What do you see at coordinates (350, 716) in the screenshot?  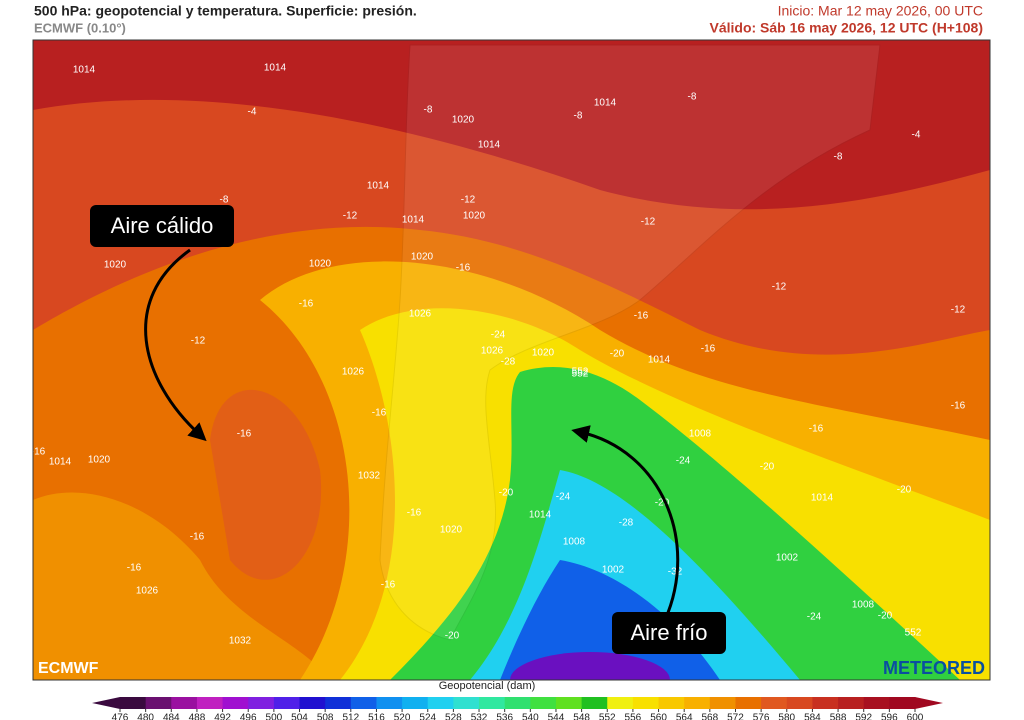 I see `colorbar-tick-label: 512` at bounding box center [350, 716].